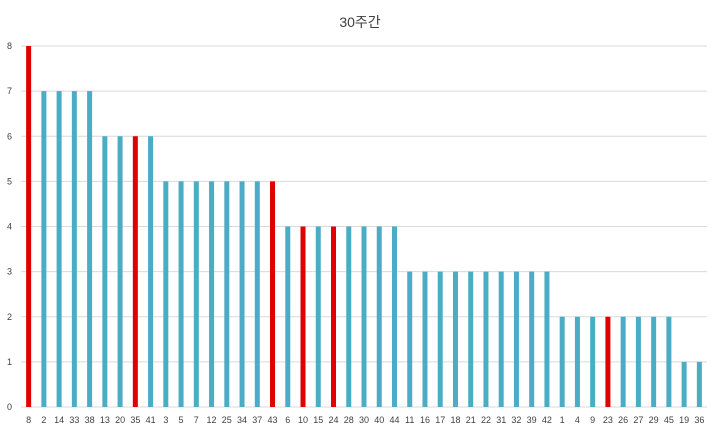  What do you see at coordinates (28, 420) in the screenshot?
I see `x-tick-label: 8` at bounding box center [28, 420].